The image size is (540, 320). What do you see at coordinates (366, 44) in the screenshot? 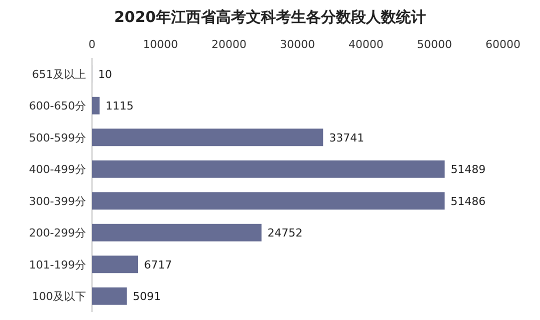
I see `x-tick-label: 40000` at bounding box center [366, 44].